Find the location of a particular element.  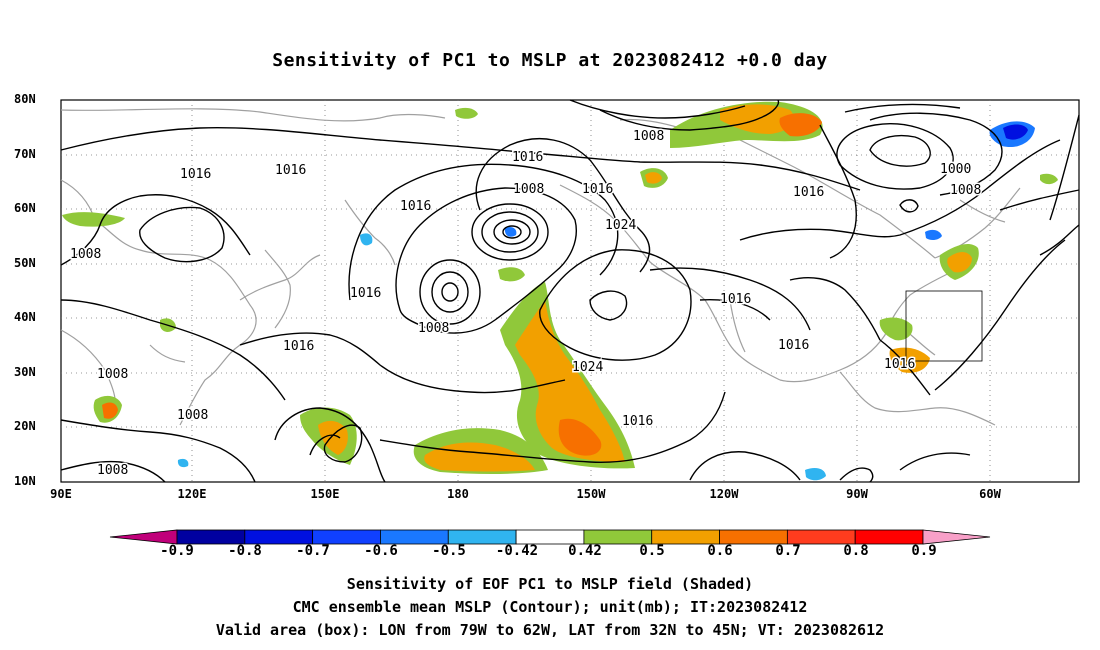

valid-area-box is located at coordinates (944, 326).